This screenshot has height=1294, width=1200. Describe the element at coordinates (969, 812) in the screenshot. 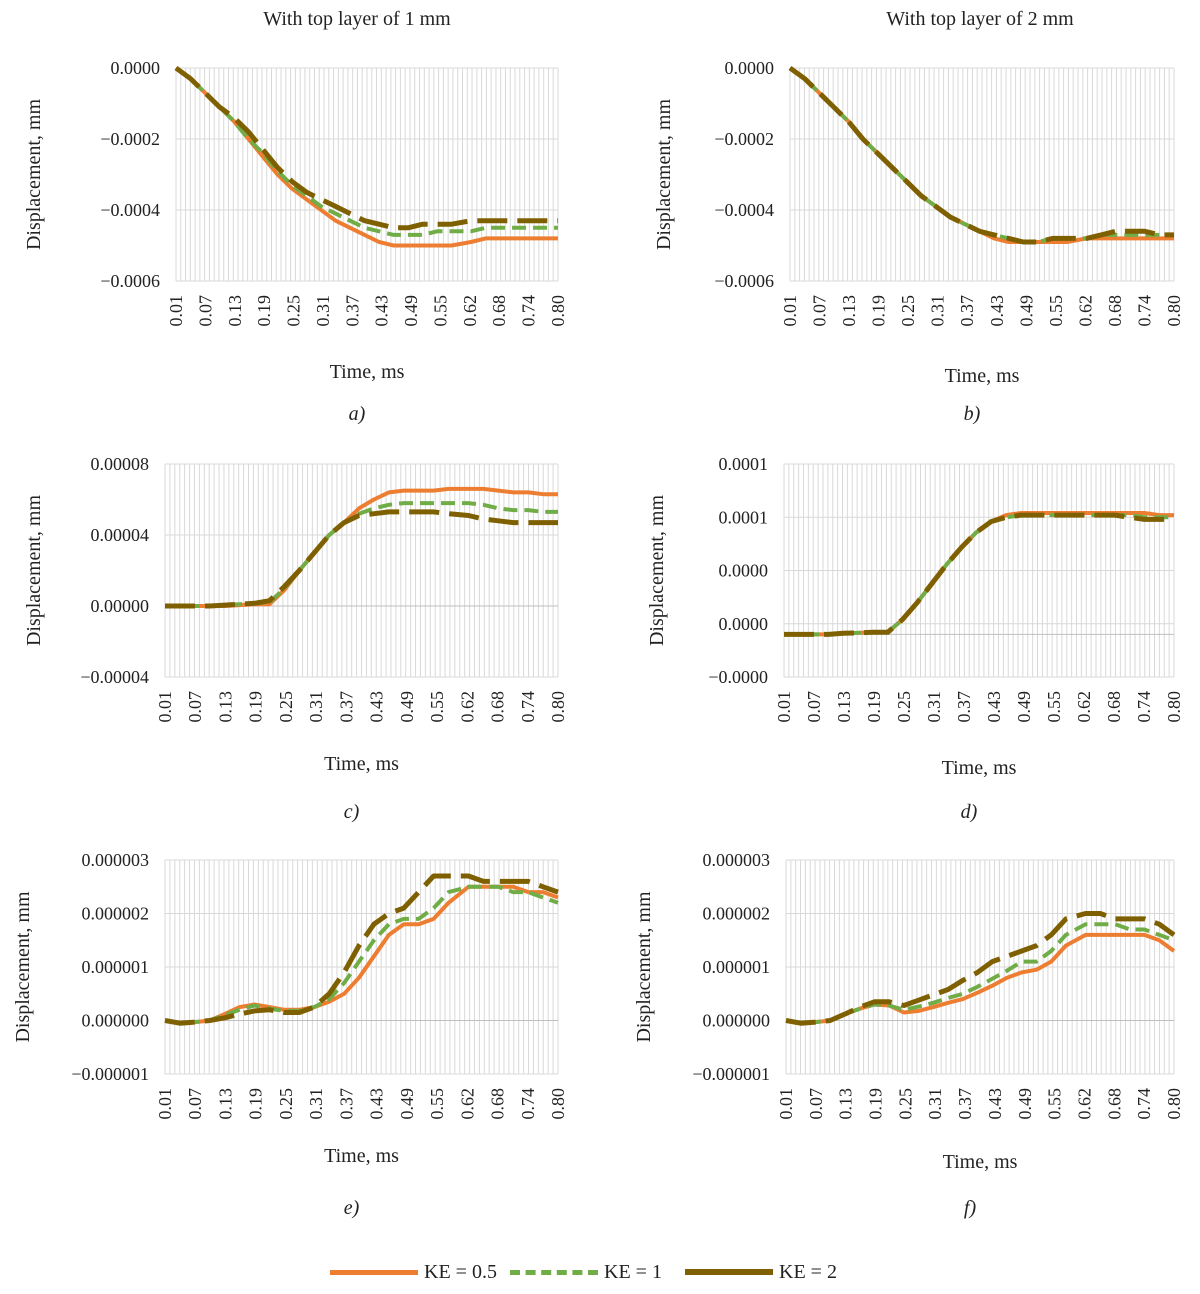

I see `panel-caption: d)` at that location.